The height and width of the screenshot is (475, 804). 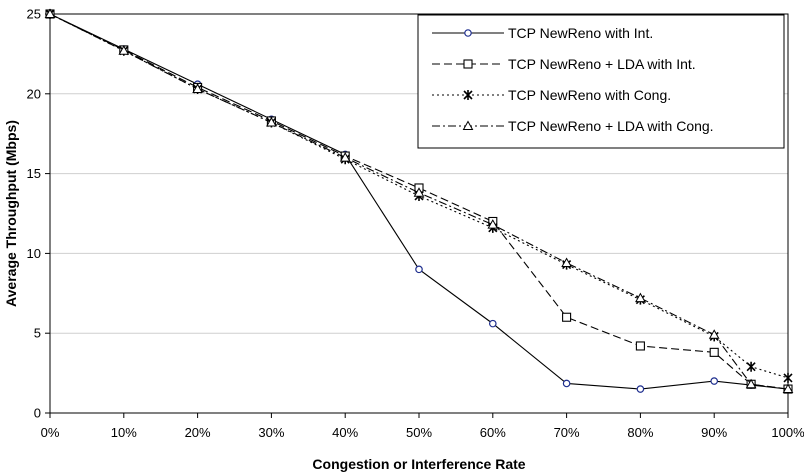 I want to click on x-tick-label: 90%, so click(x=714, y=432).